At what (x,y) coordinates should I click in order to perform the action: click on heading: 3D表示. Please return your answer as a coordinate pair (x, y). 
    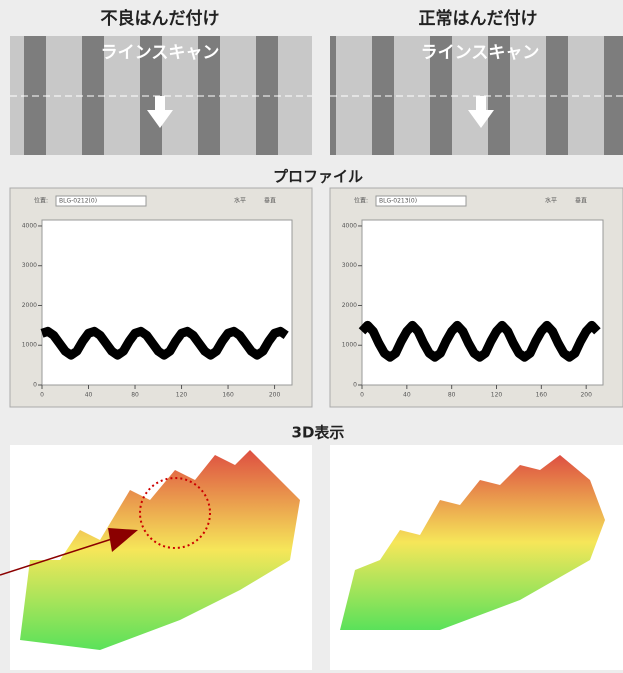
    Looking at the image, I should click on (318, 433).